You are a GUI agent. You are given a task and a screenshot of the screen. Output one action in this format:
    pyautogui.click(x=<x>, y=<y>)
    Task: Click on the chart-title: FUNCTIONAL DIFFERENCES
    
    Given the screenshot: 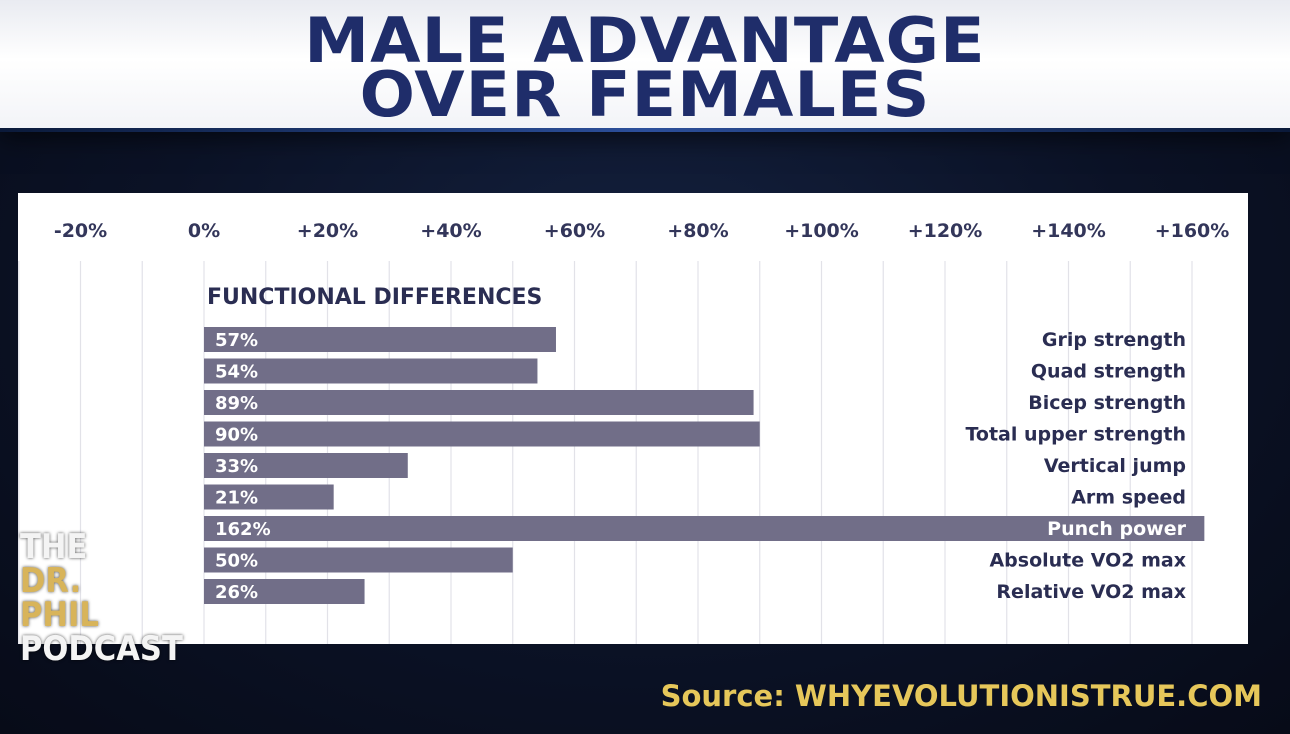 What is the action you would take?
    pyautogui.click(x=374, y=297)
    